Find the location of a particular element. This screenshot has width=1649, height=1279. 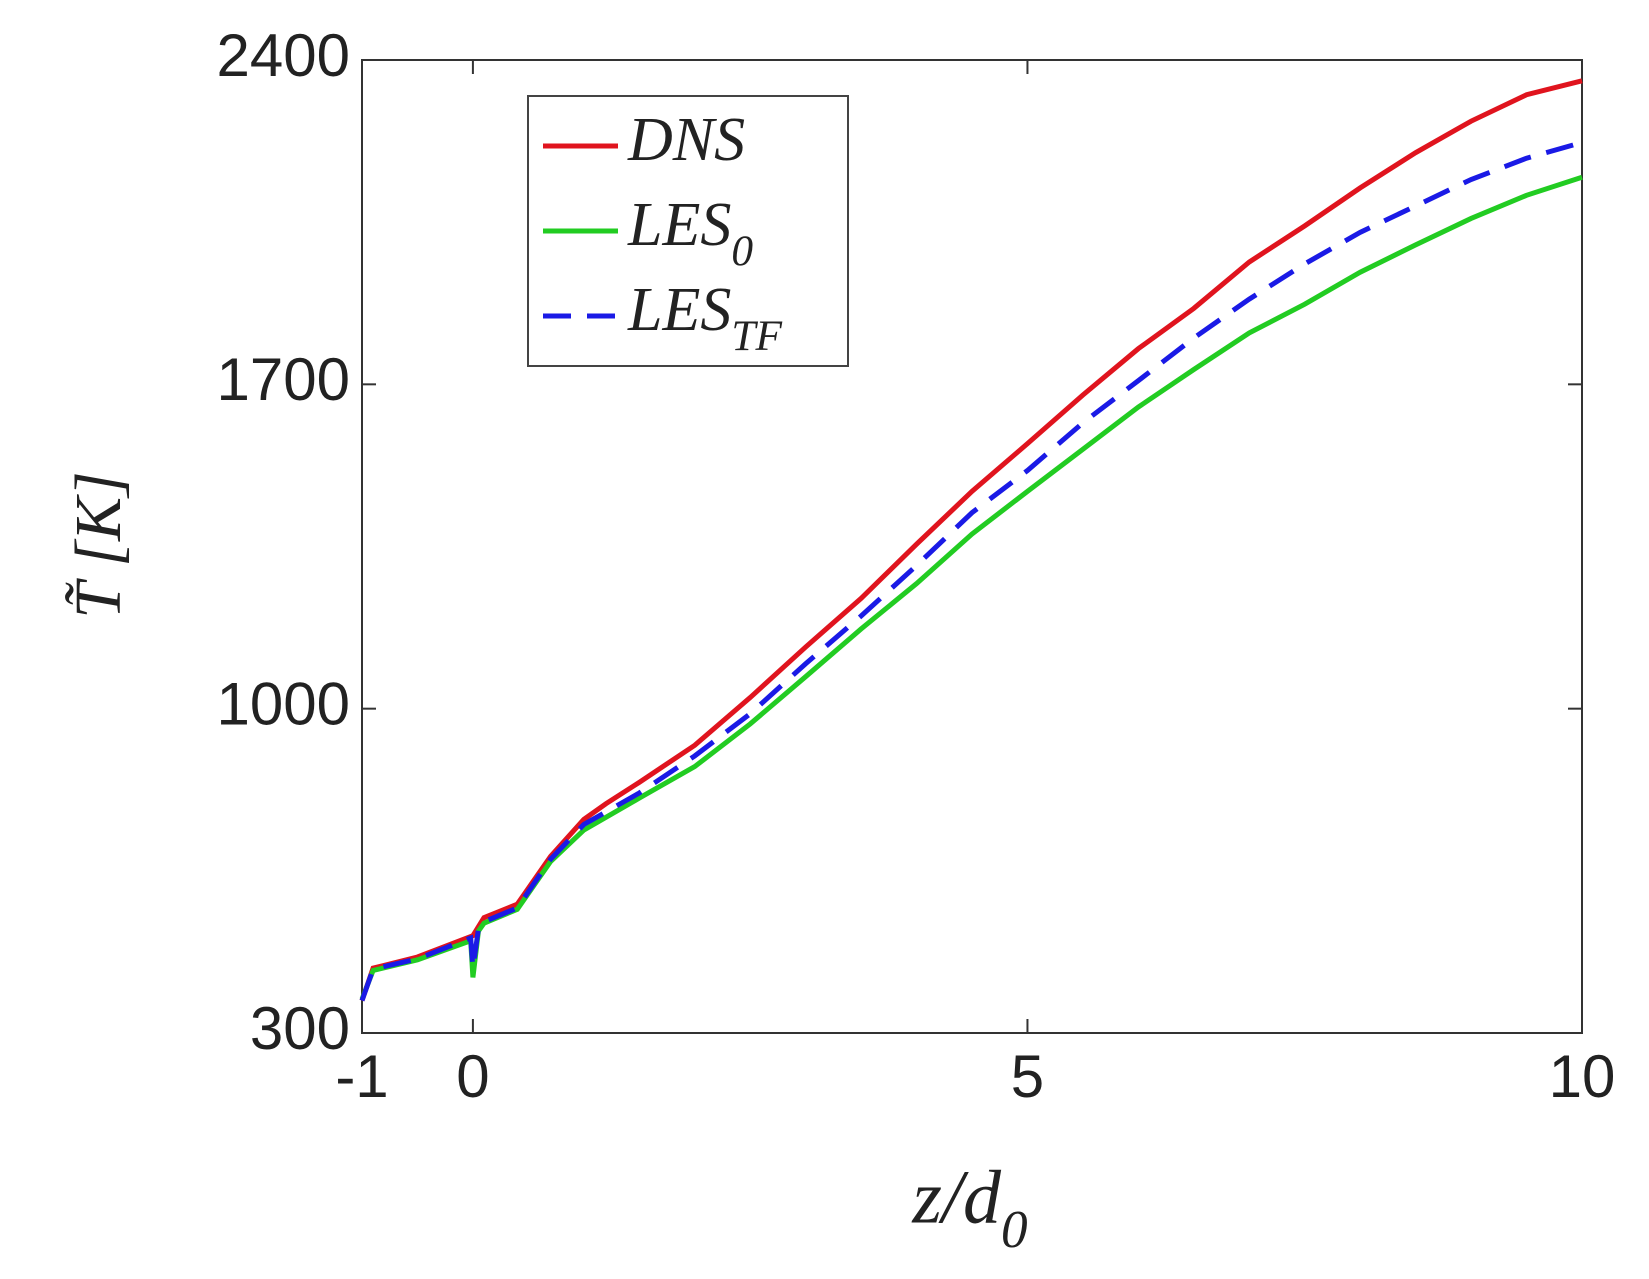

y-axis-label: T̃ [K] is located at coordinates (98, 544).